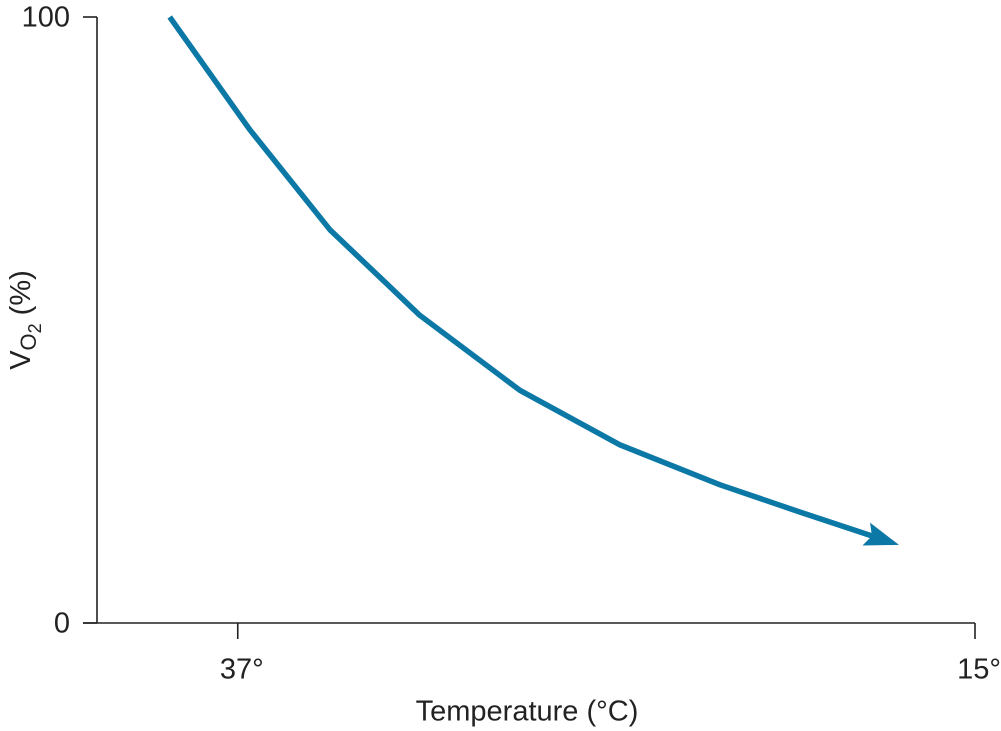 The width and height of the screenshot is (1001, 731). I want to click on y-label-subsub: 2, so click(35, 328).